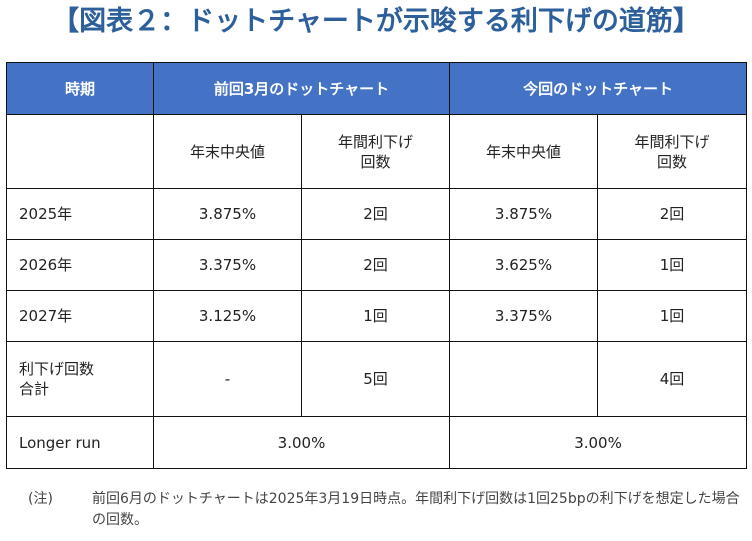  What do you see at coordinates (301, 442) in the screenshot?
I see `longer-run-prev: 3.00%` at bounding box center [301, 442].